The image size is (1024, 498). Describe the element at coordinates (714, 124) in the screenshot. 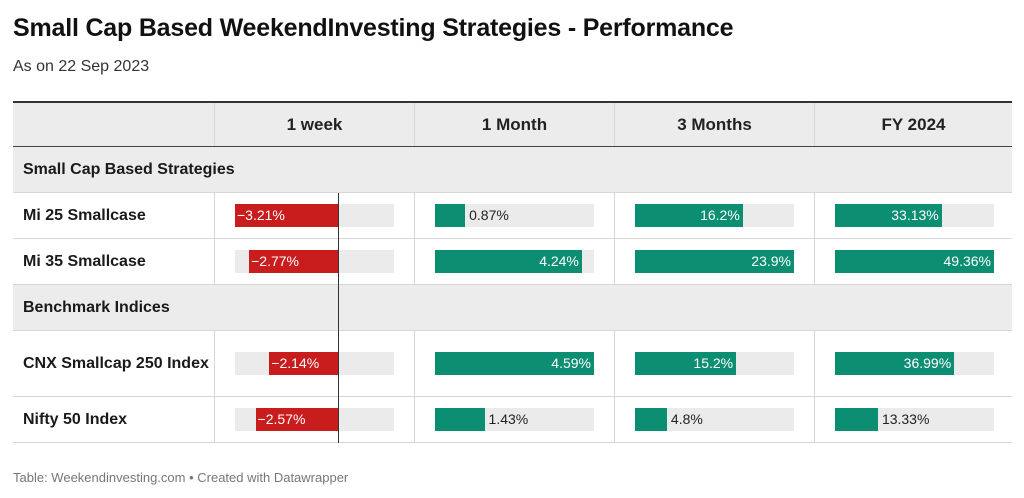

I see `header-cell-3-months: 3 Months` at that location.